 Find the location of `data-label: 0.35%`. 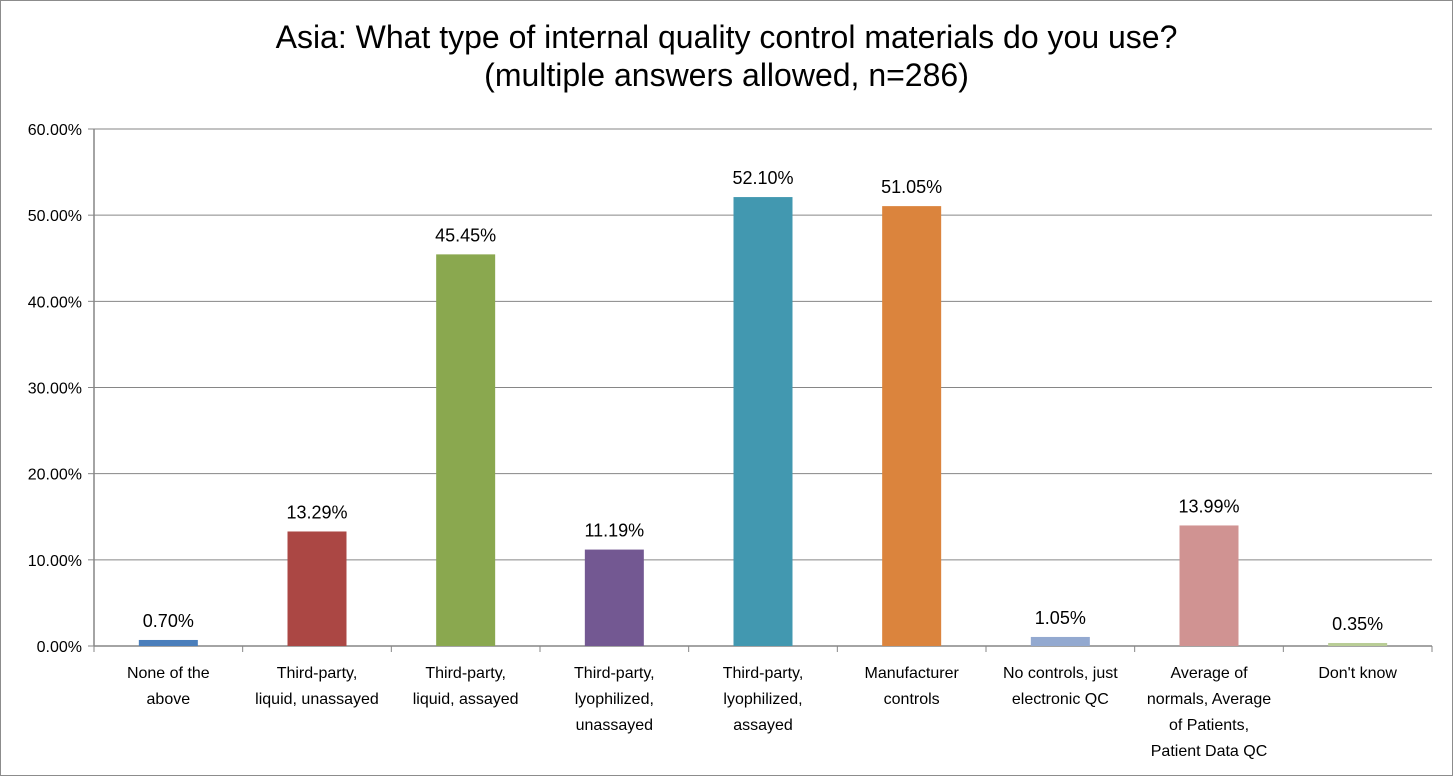

data-label: 0.35% is located at coordinates (1357, 624).